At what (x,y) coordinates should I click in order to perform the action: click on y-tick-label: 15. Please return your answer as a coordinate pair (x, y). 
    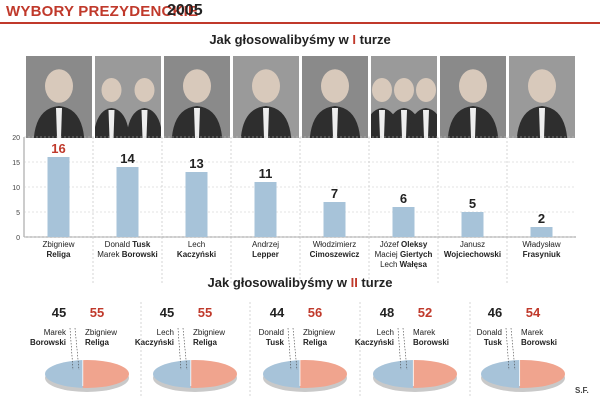
    Looking at the image, I should click on (16, 163).